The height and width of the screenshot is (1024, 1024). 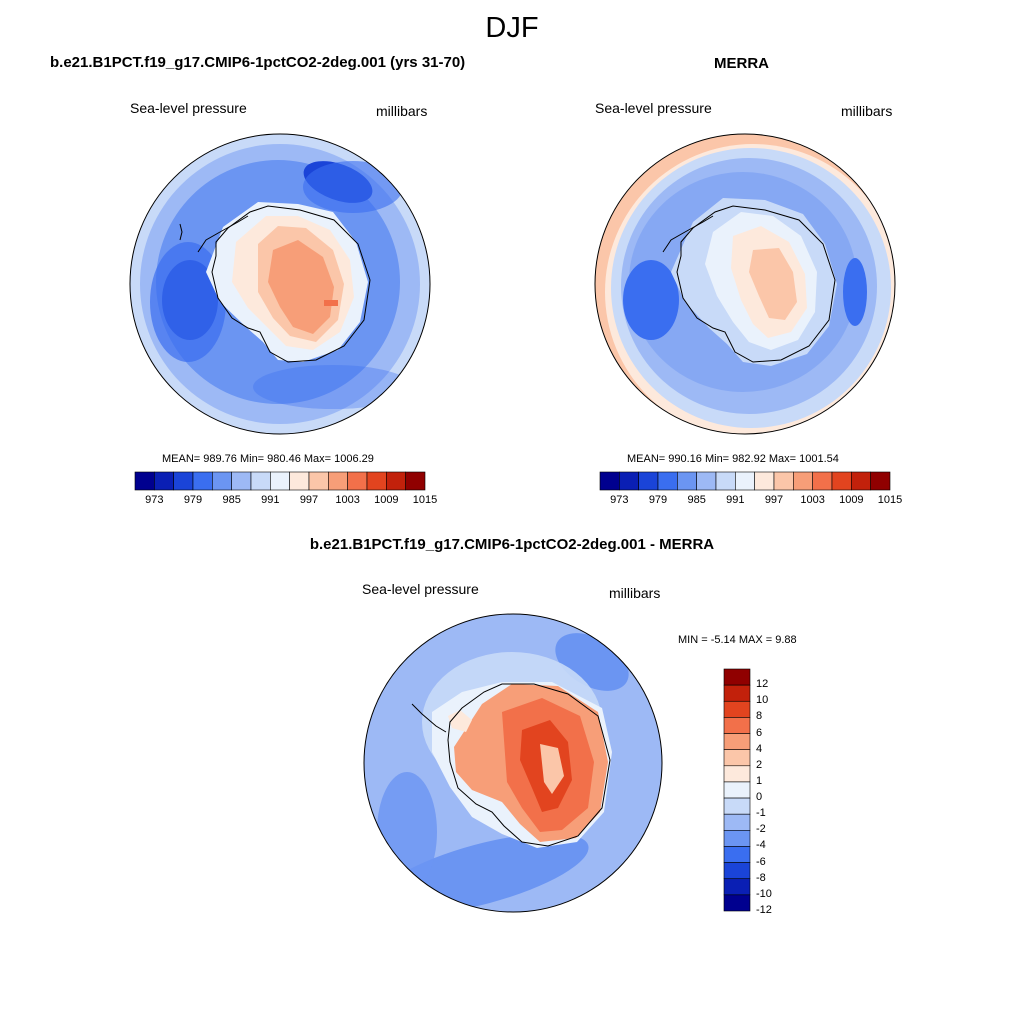 What do you see at coordinates (745, 284) in the screenshot?
I see `obs-polar-map` at bounding box center [745, 284].